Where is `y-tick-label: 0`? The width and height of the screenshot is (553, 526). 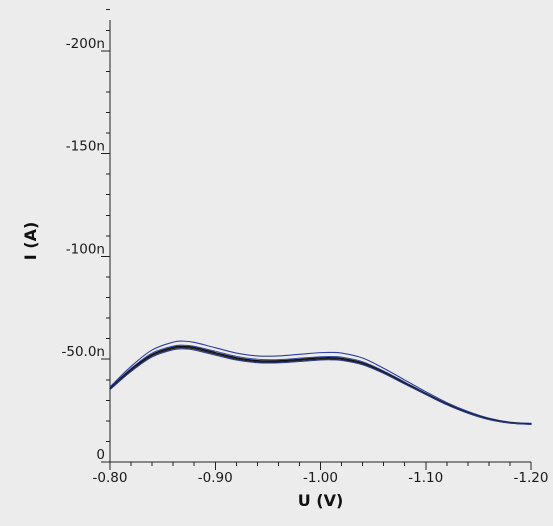 y-tick-label: 0 is located at coordinates (100, 455).